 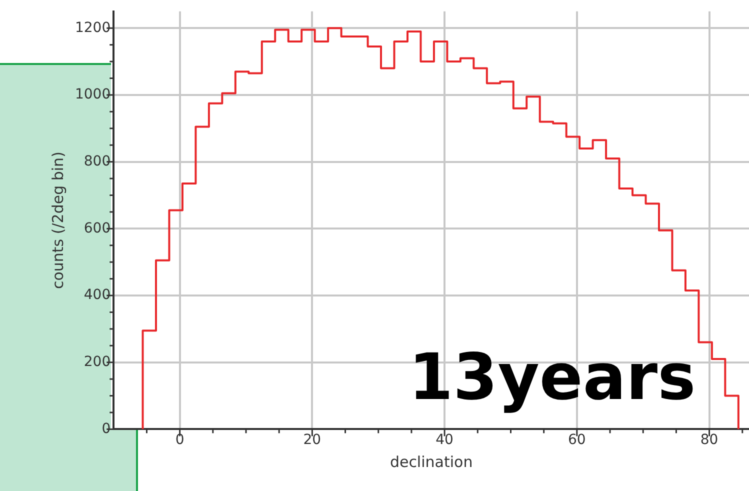 I want to click on y-tick-label: 800, so click(x=97, y=161).